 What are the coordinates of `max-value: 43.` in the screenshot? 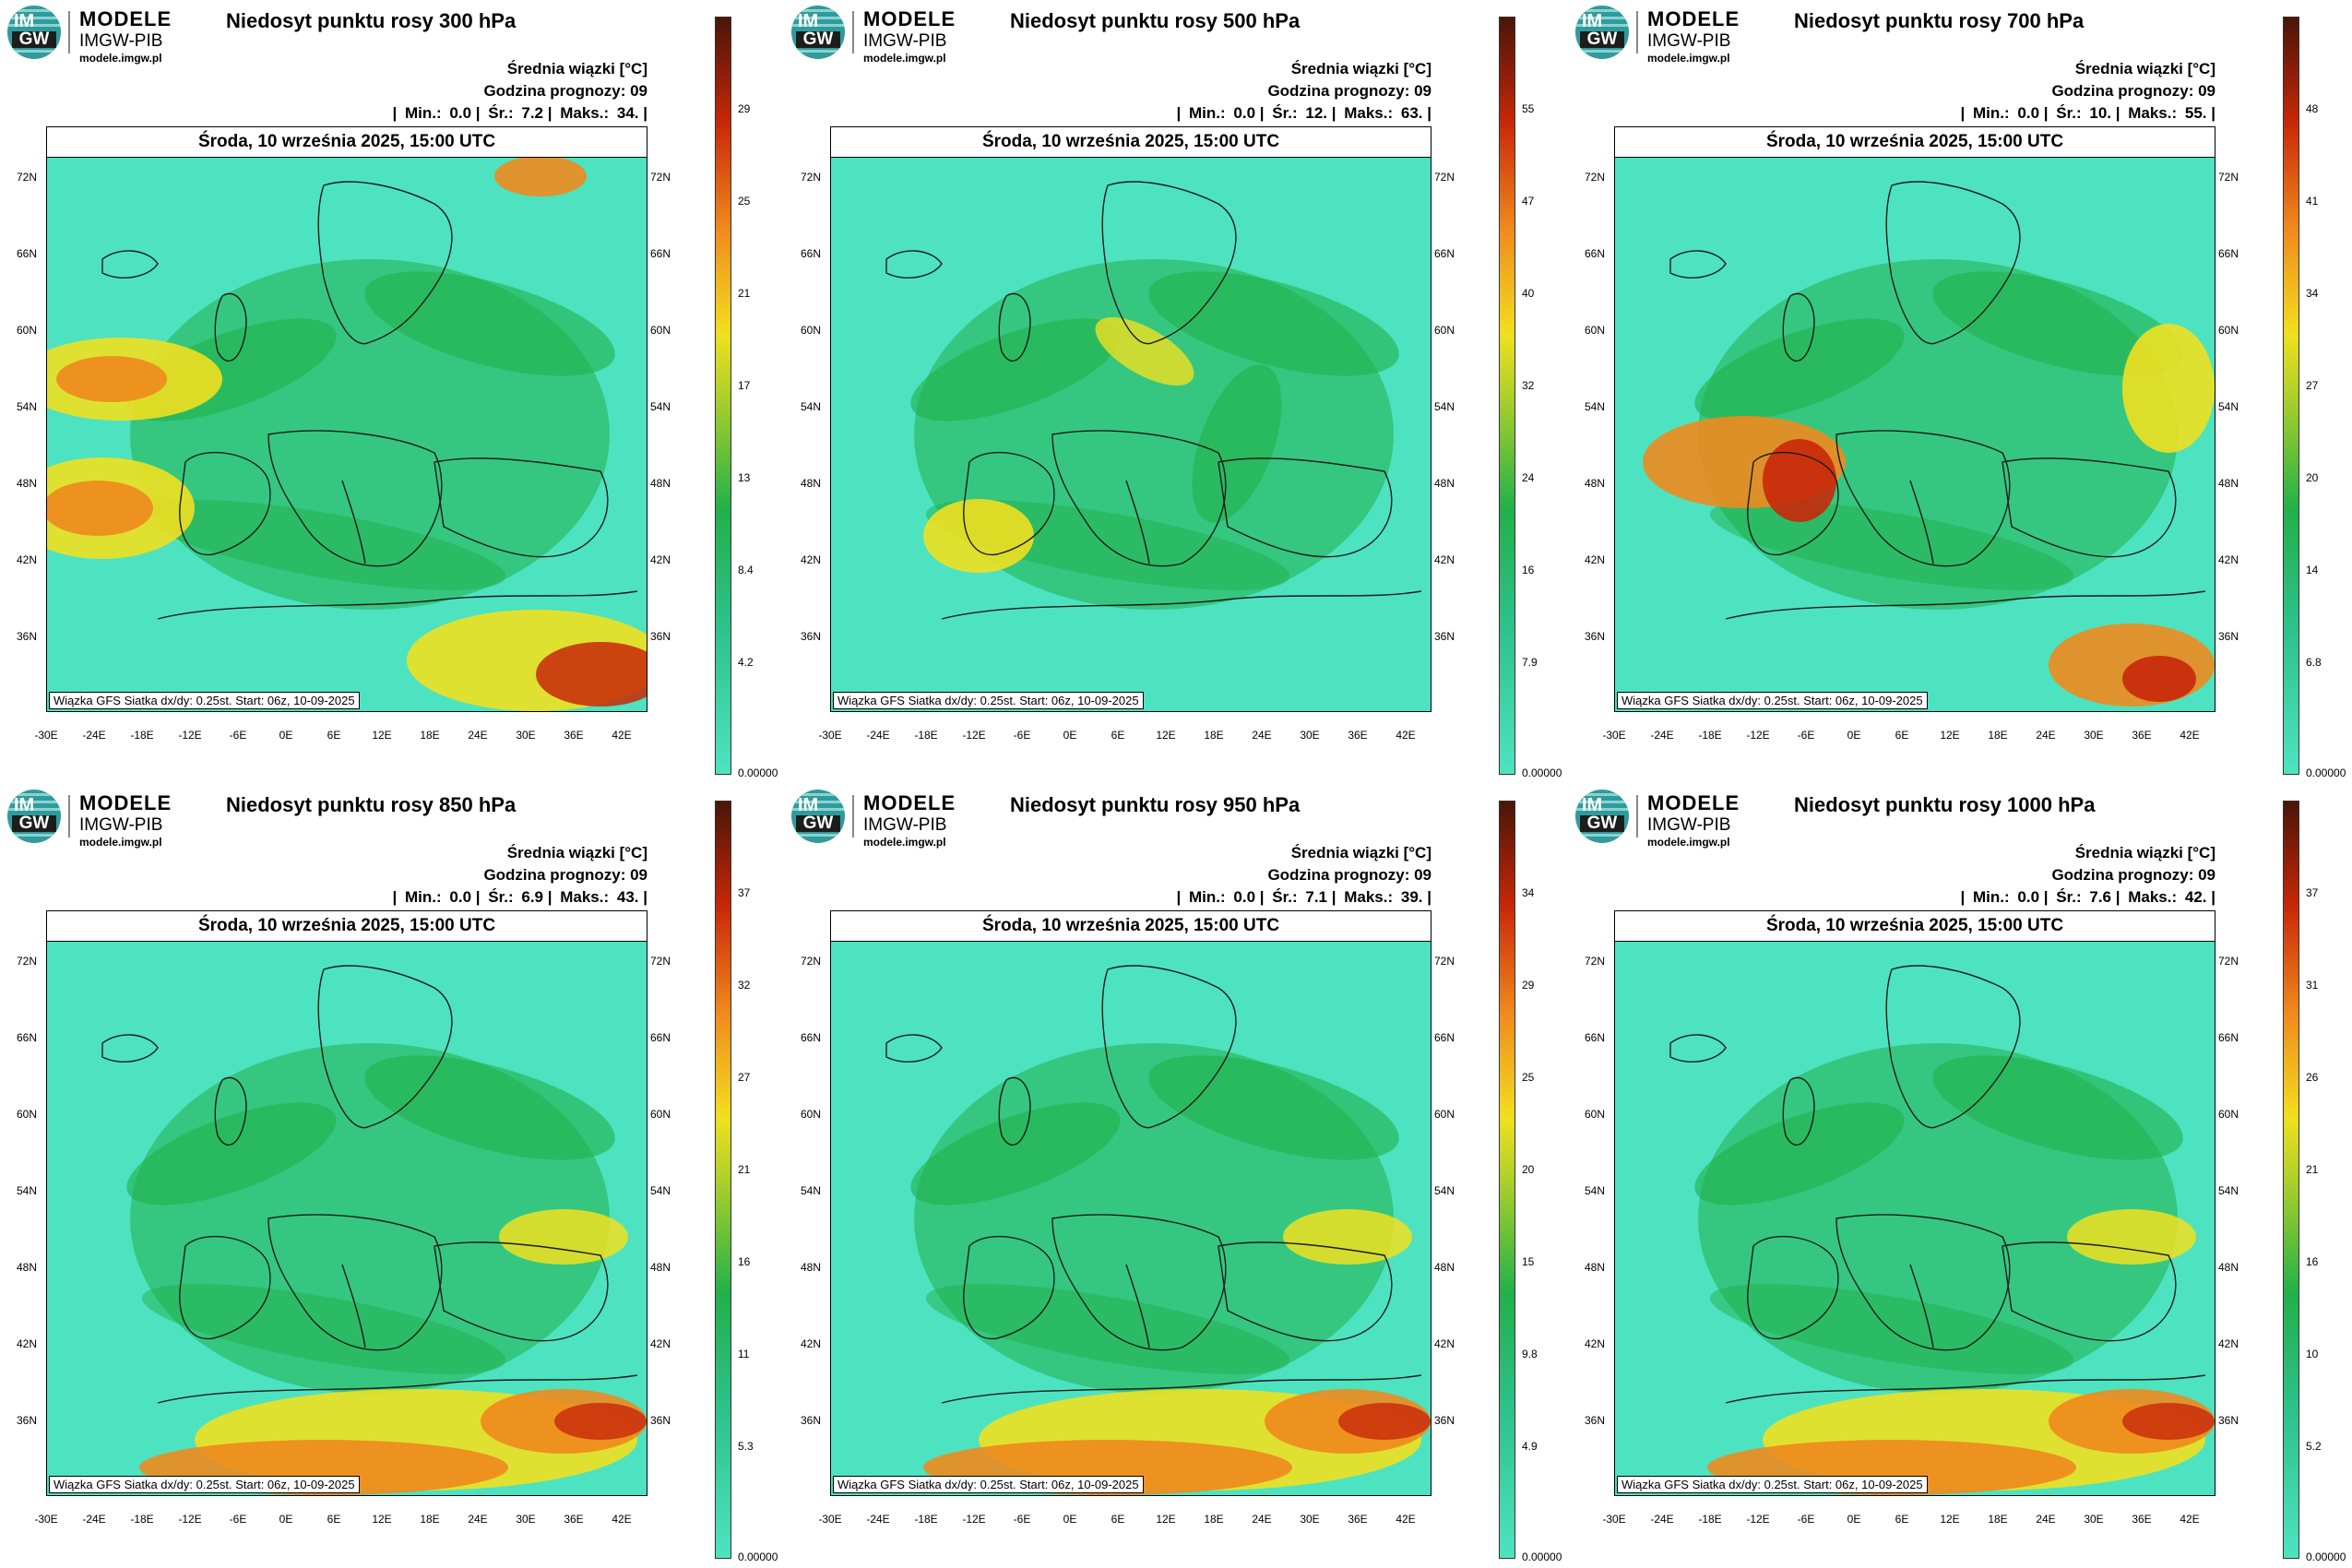 It's located at (627, 897).